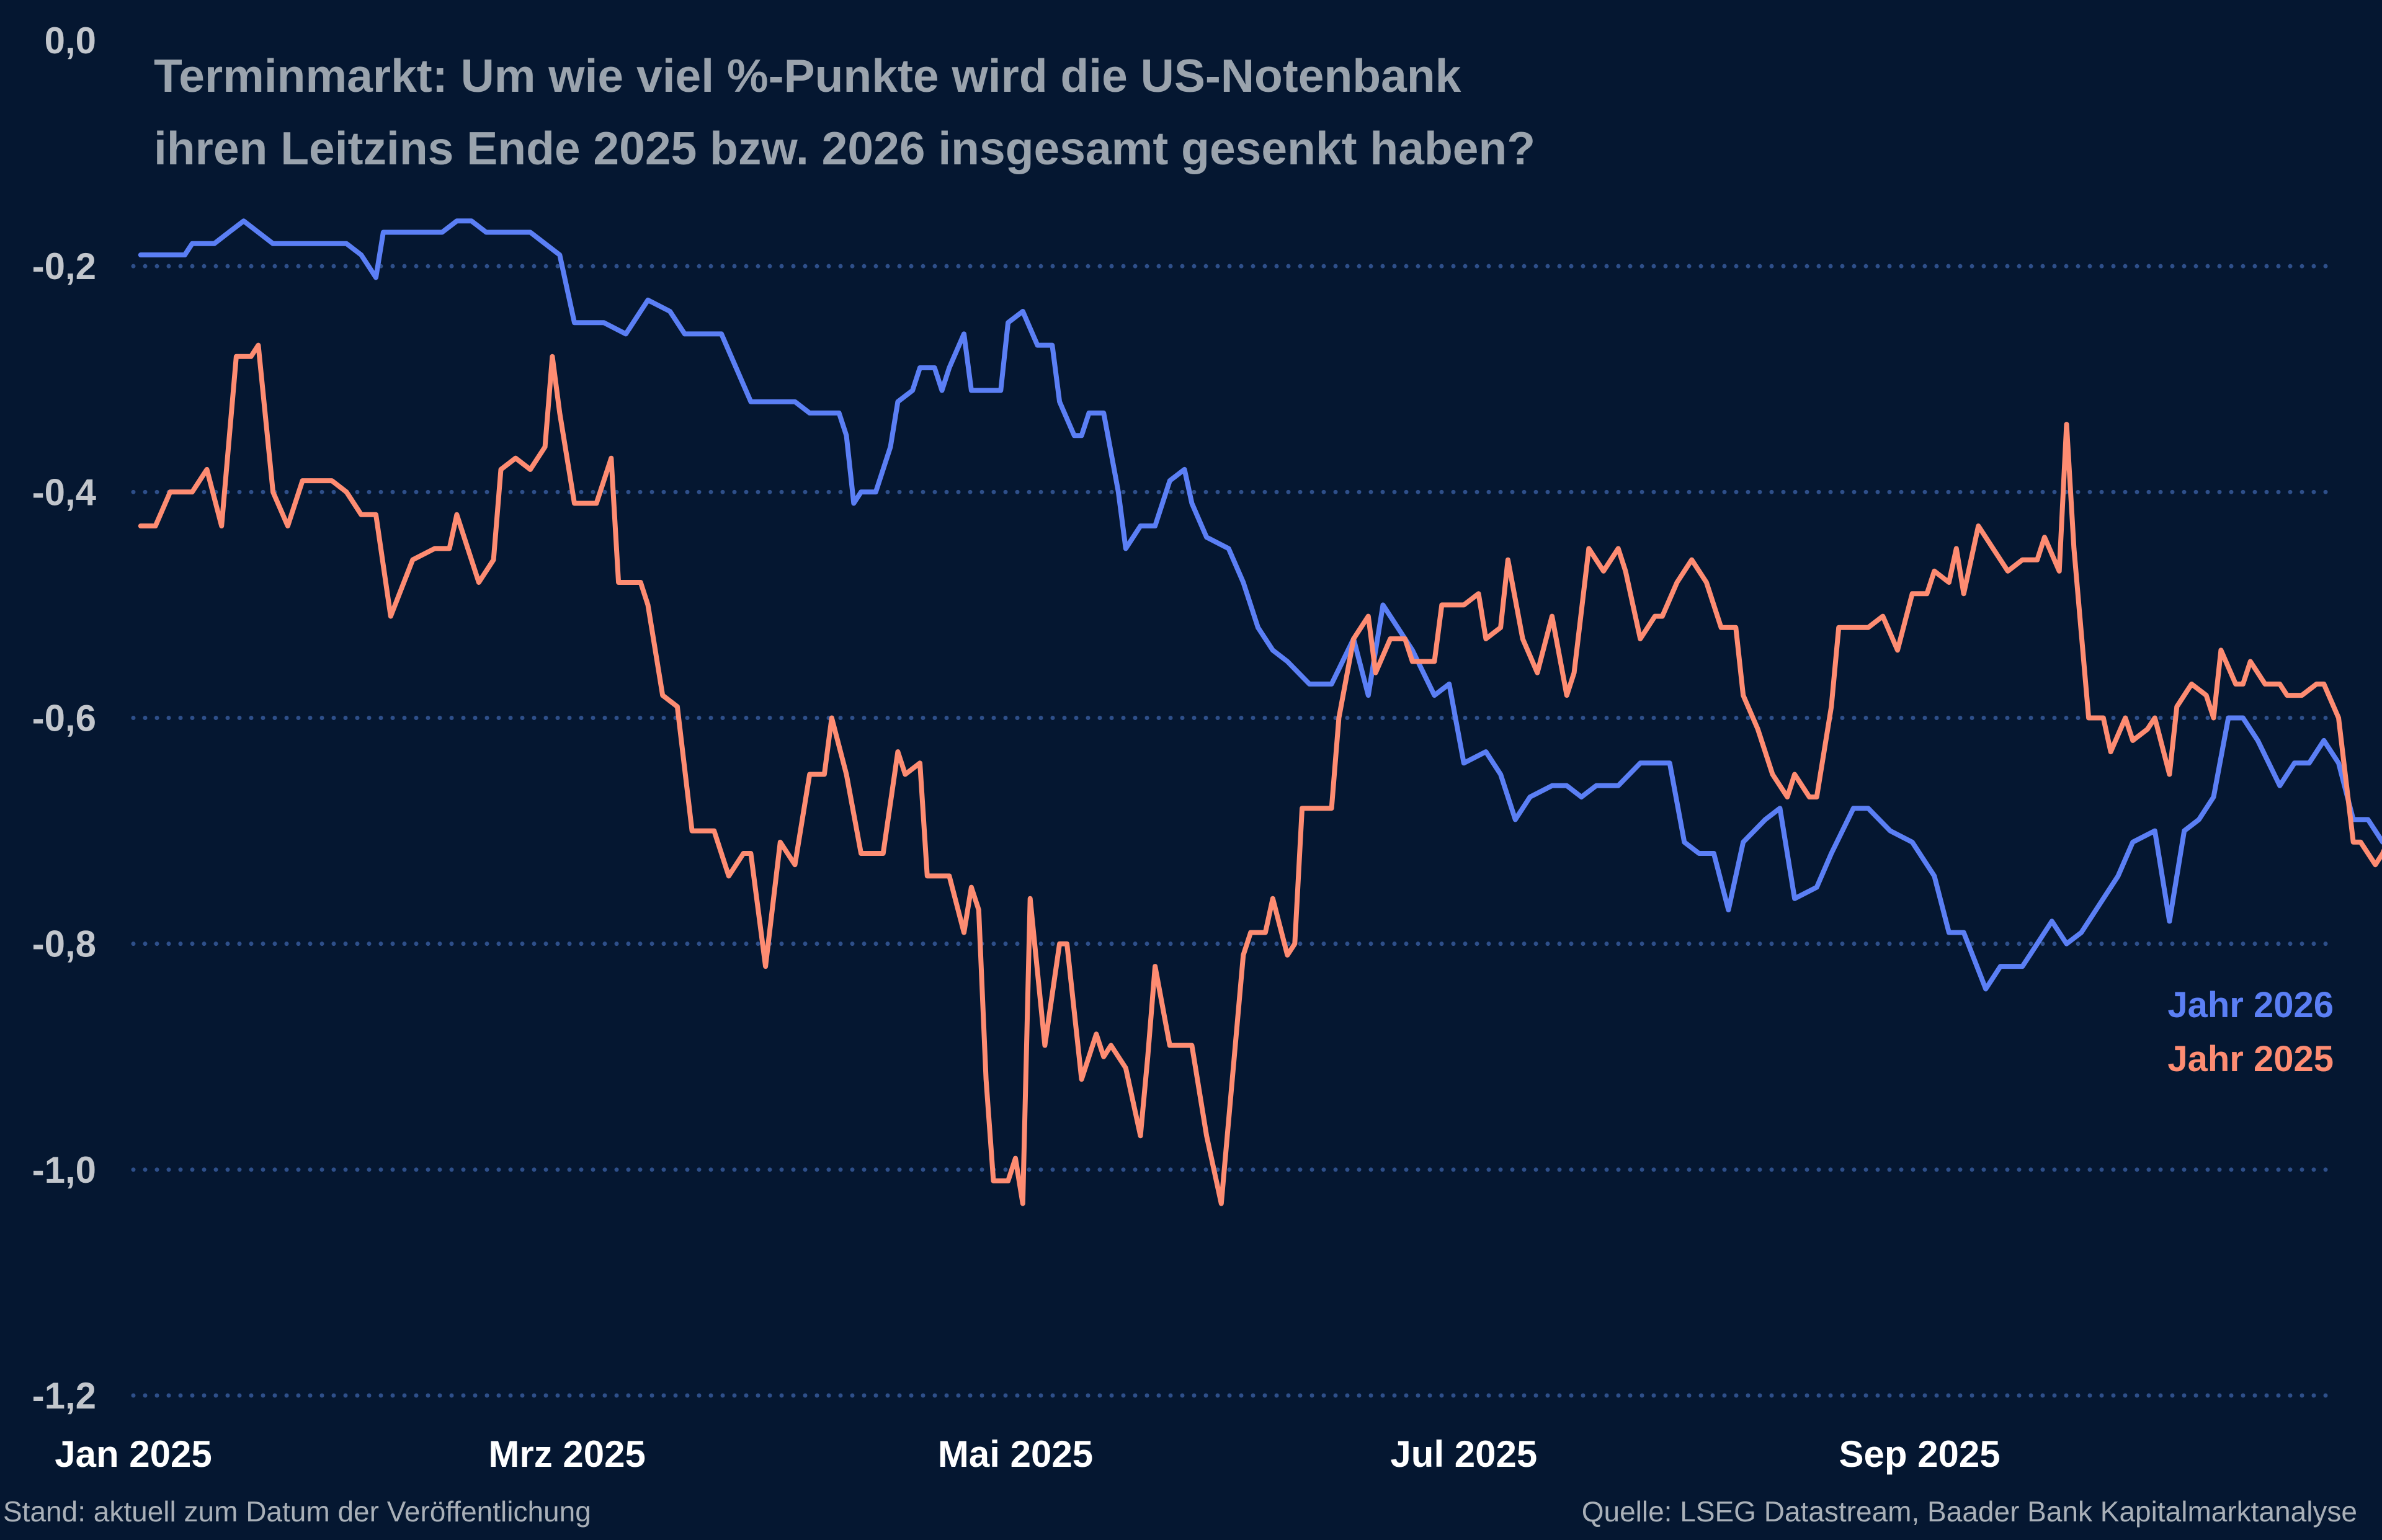 The image size is (2382, 1540). I want to click on y-tick-label-0: 0,0, so click(71, 41).